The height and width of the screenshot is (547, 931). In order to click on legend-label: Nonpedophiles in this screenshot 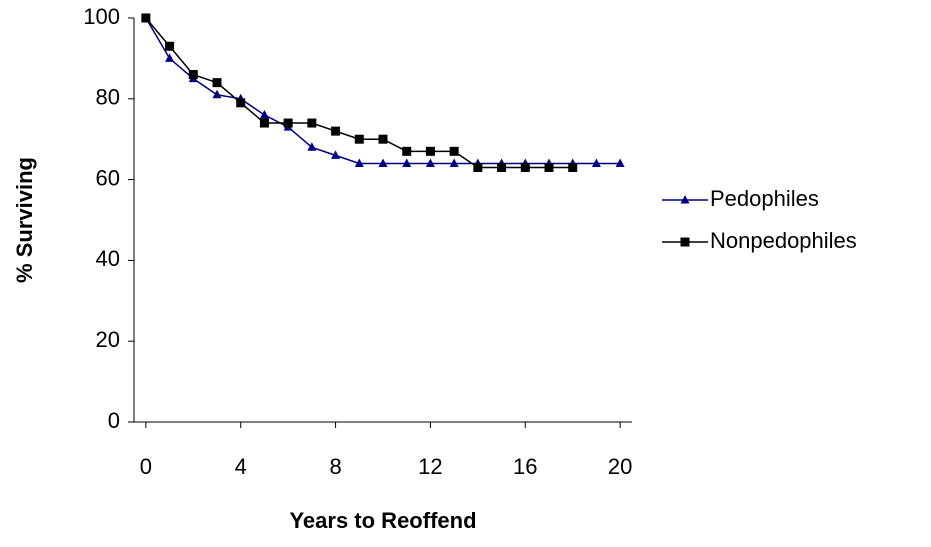, I will do `click(783, 240)`.